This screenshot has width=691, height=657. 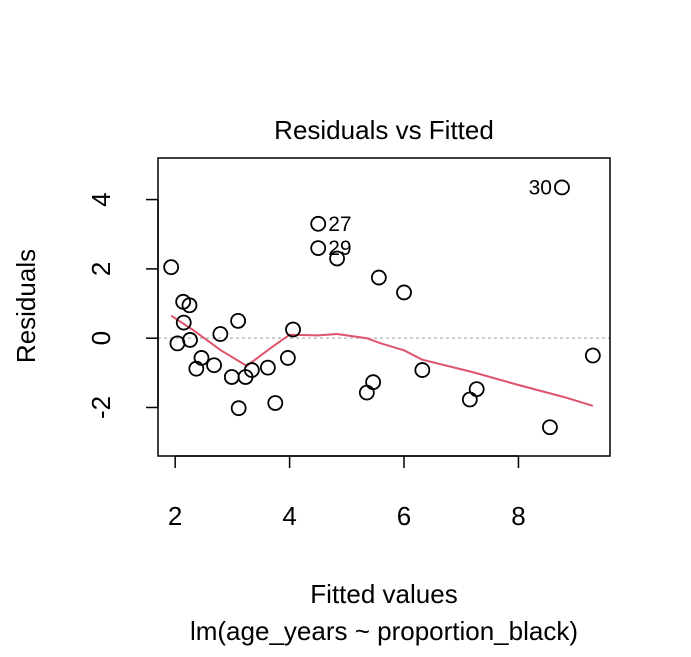 I want to click on point-label: 27, so click(x=339, y=224).